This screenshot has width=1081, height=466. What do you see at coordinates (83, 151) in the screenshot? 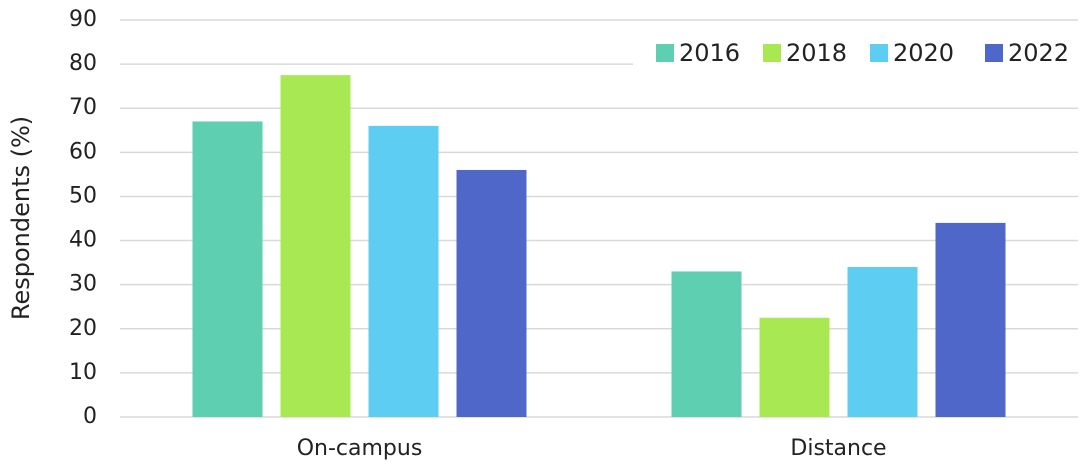
I see `y-tick-label: 60` at bounding box center [83, 151].